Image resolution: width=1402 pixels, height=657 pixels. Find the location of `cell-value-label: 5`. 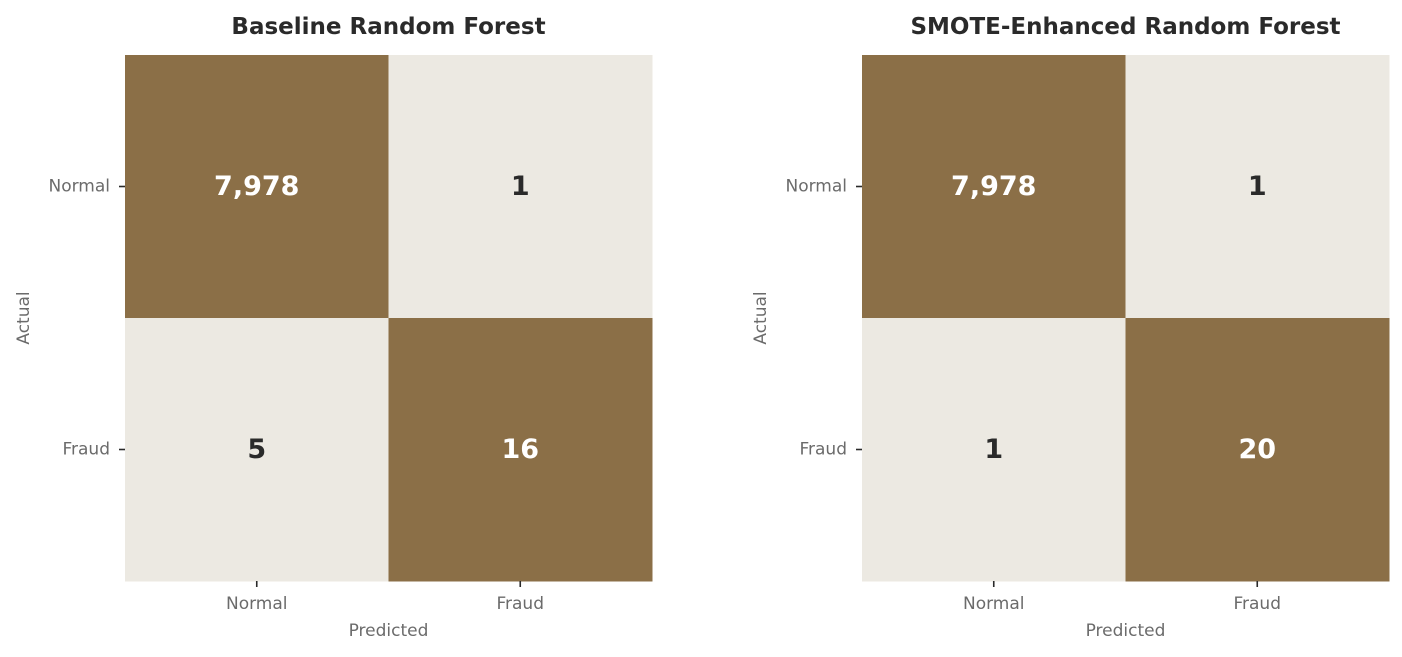

cell-value-label: 5 is located at coordinates (256, 449).